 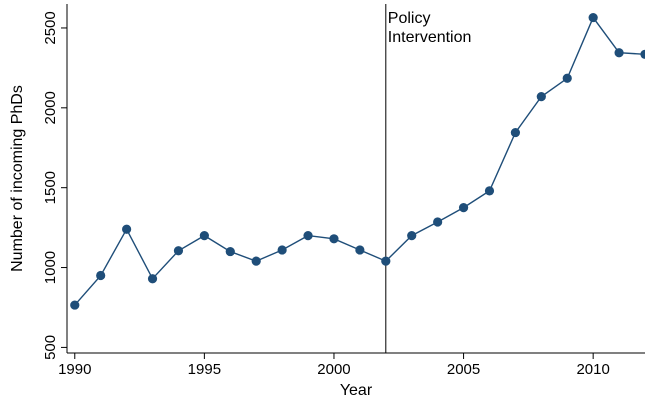 I want to click on x-tick-label: 1995, so click(x=204, y=369).